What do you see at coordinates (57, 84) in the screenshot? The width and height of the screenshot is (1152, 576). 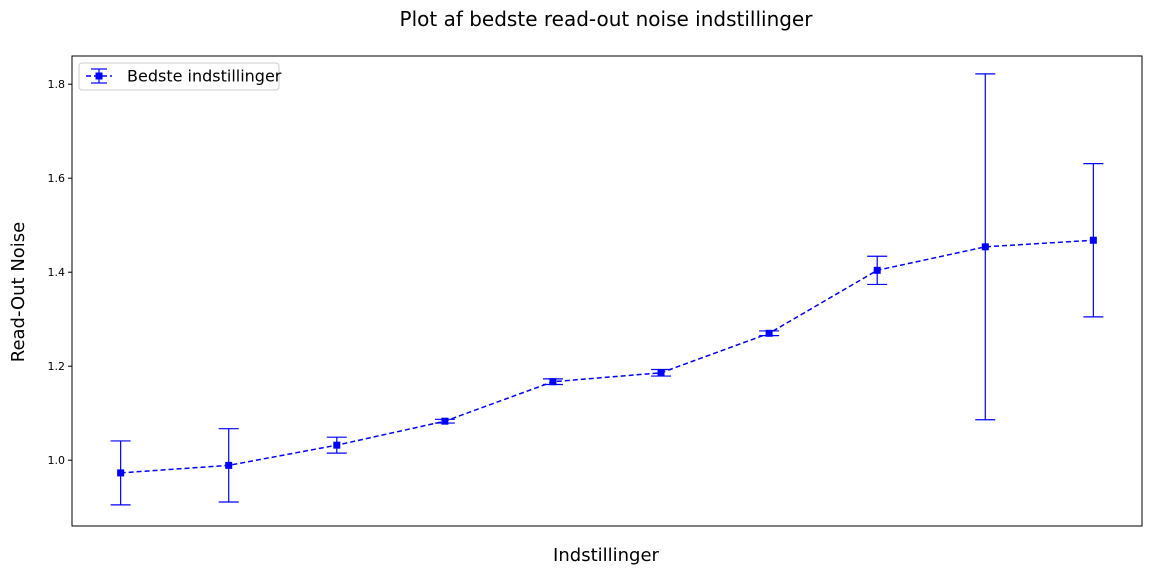 I see `y-tick-label: 1.8` at bounding box center [57, 84].